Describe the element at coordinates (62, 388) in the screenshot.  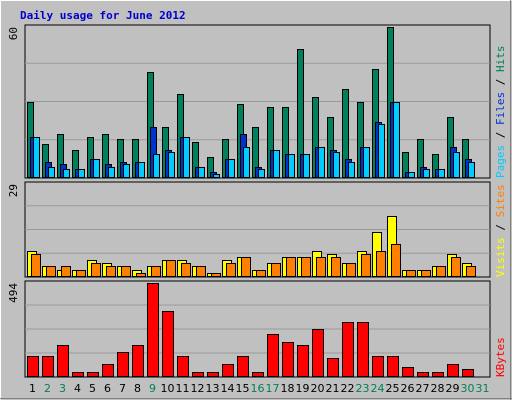
I see `x-tick-day-3: 3` at that location.